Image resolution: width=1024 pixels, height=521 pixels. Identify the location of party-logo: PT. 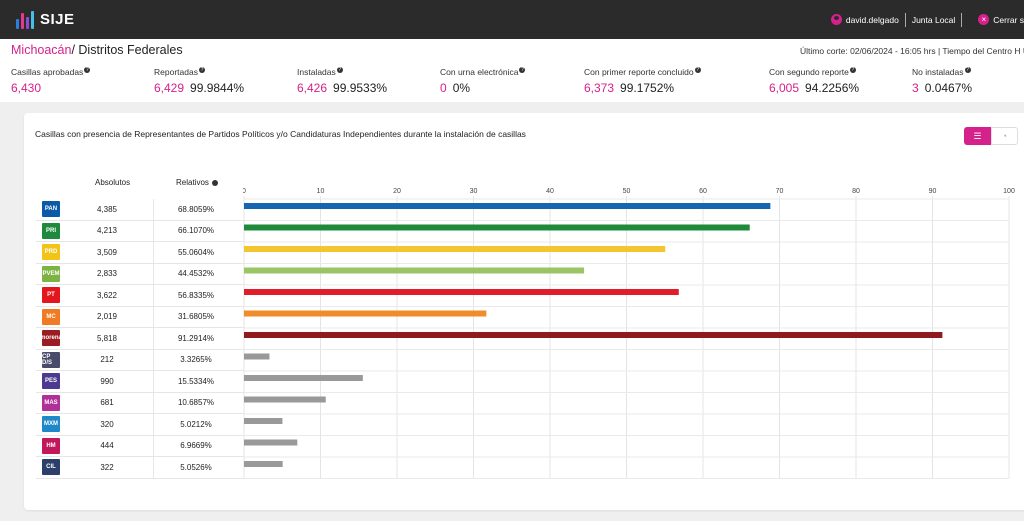
(51, 295).